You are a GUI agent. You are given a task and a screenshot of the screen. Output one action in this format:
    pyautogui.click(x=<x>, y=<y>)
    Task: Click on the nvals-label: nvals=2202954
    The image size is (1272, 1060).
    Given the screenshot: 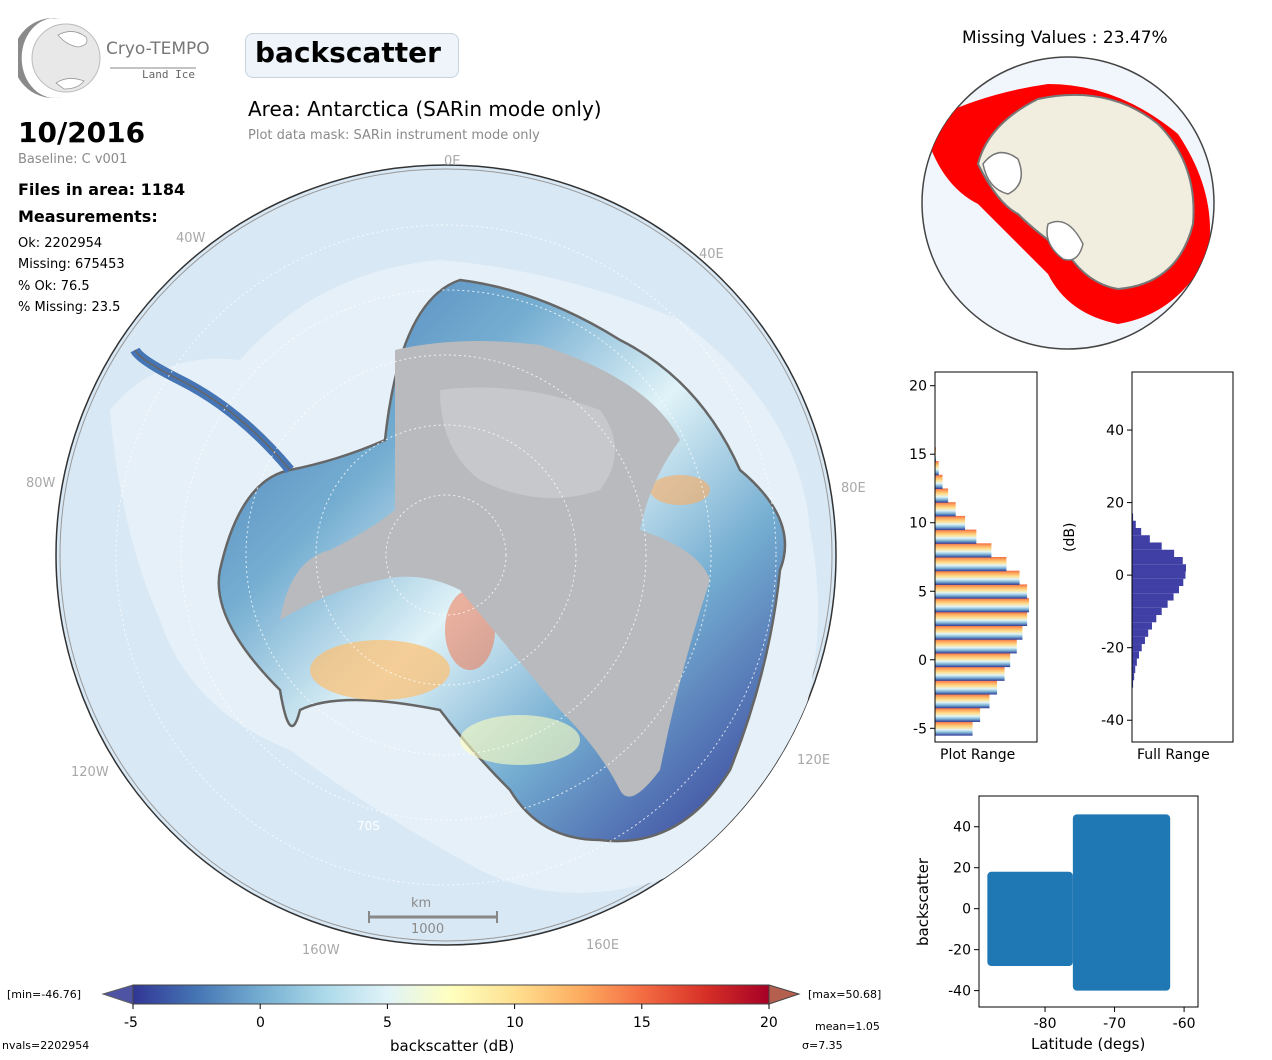 What is the action you would take?
    pyautogui.click(x=46, y=1045)
    